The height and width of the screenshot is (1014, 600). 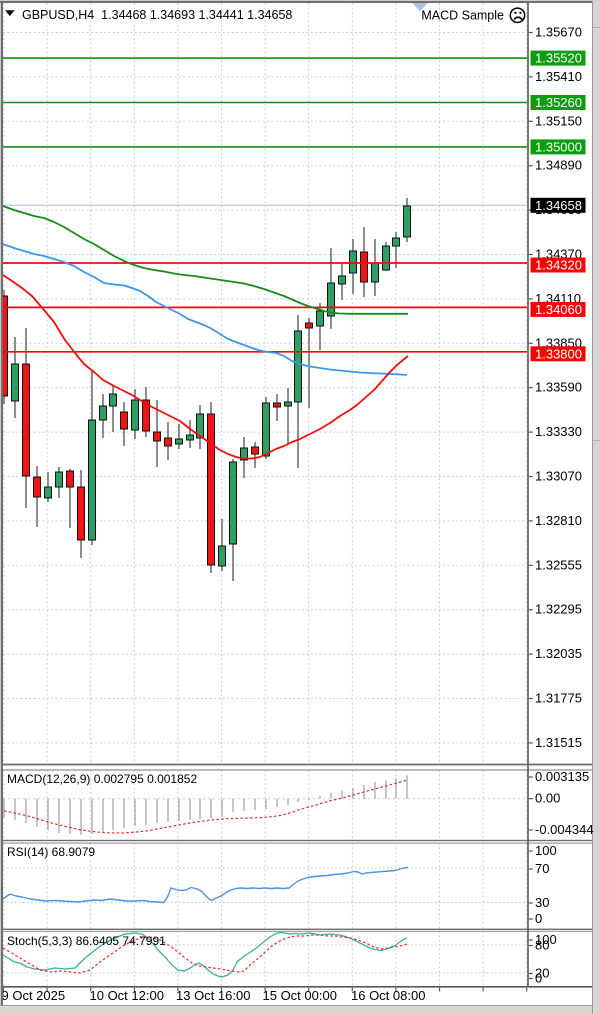 What do you see at coordinates (388, 995) in the screenshot?
I see `svg-text: 16 Oct 08:00` at bounding box center [388, 995].